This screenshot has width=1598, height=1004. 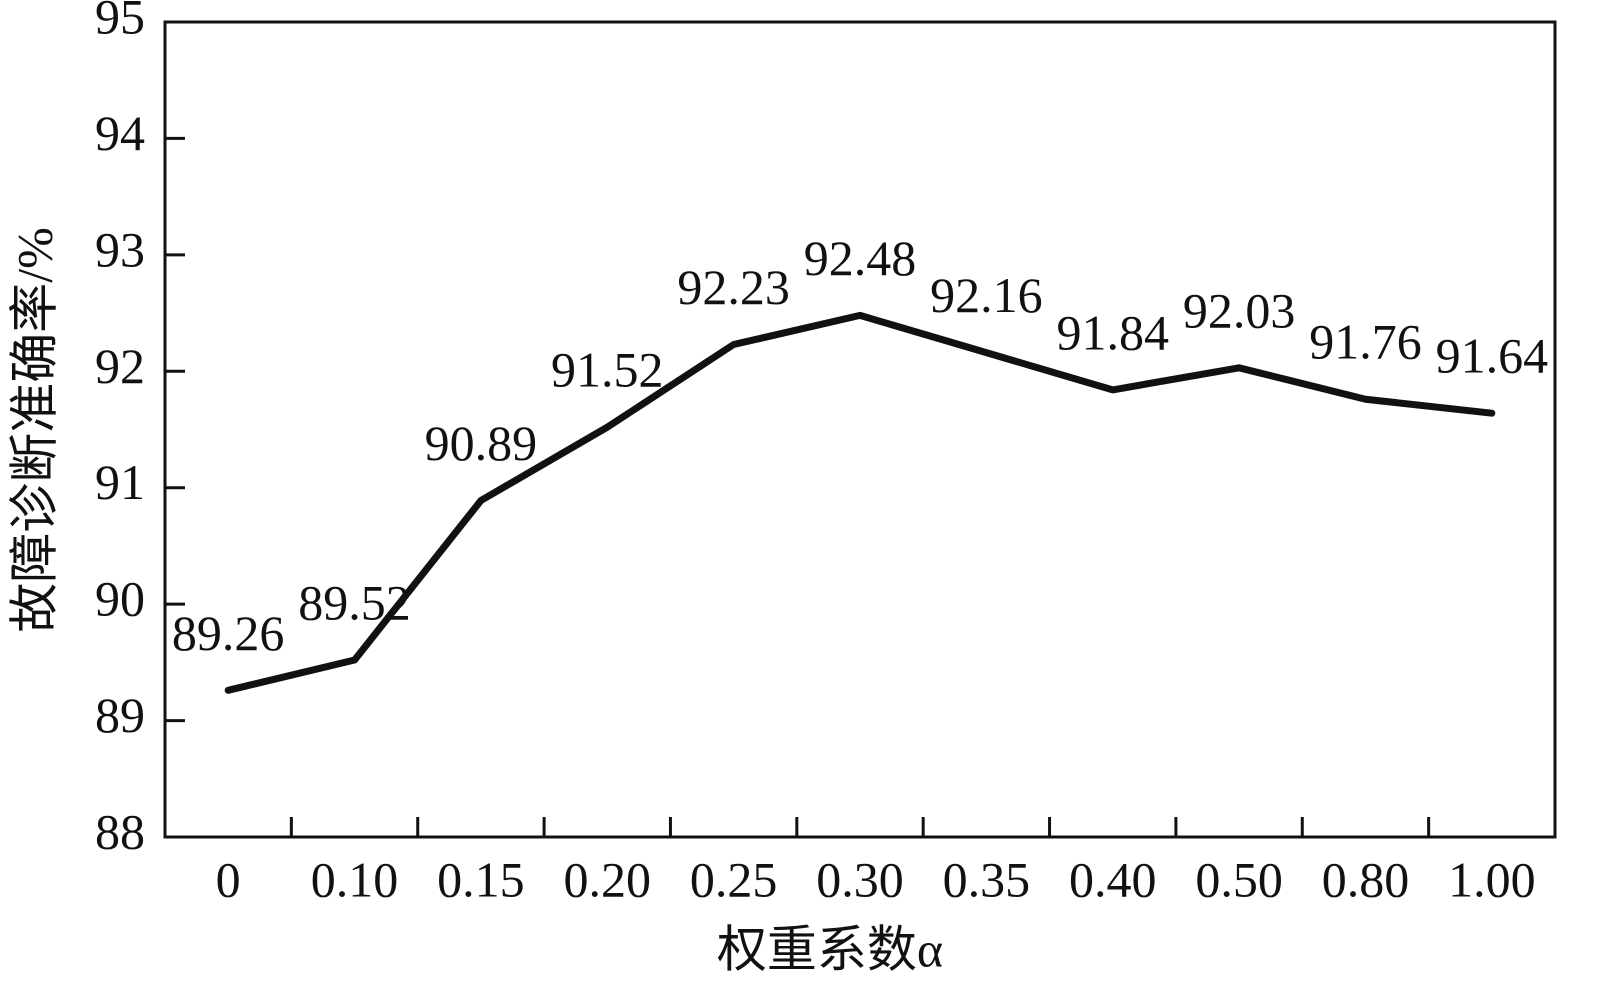 I want to click on y-tick-label: 94, so click(x=120, y=133).